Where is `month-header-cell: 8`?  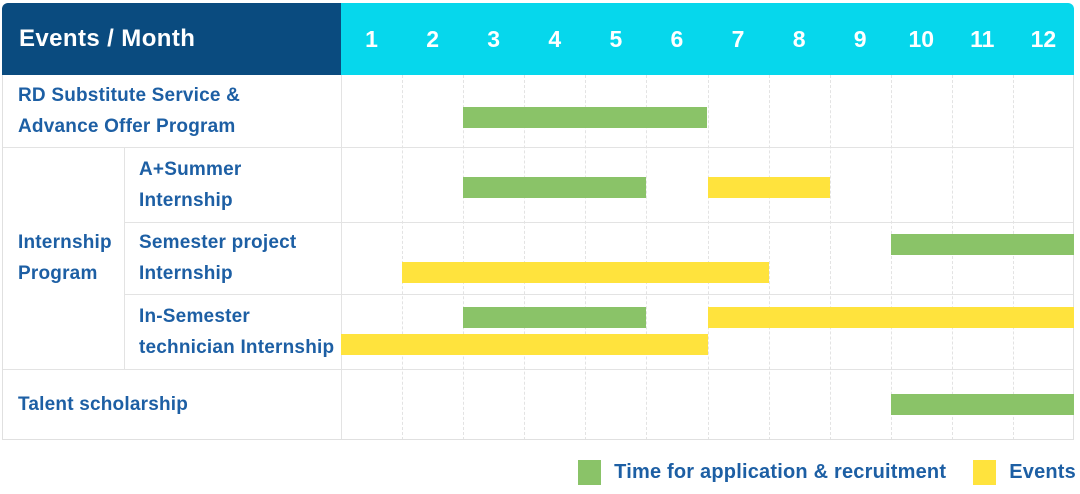
month-header-cell: 8 is located at coordinates (799, 38).